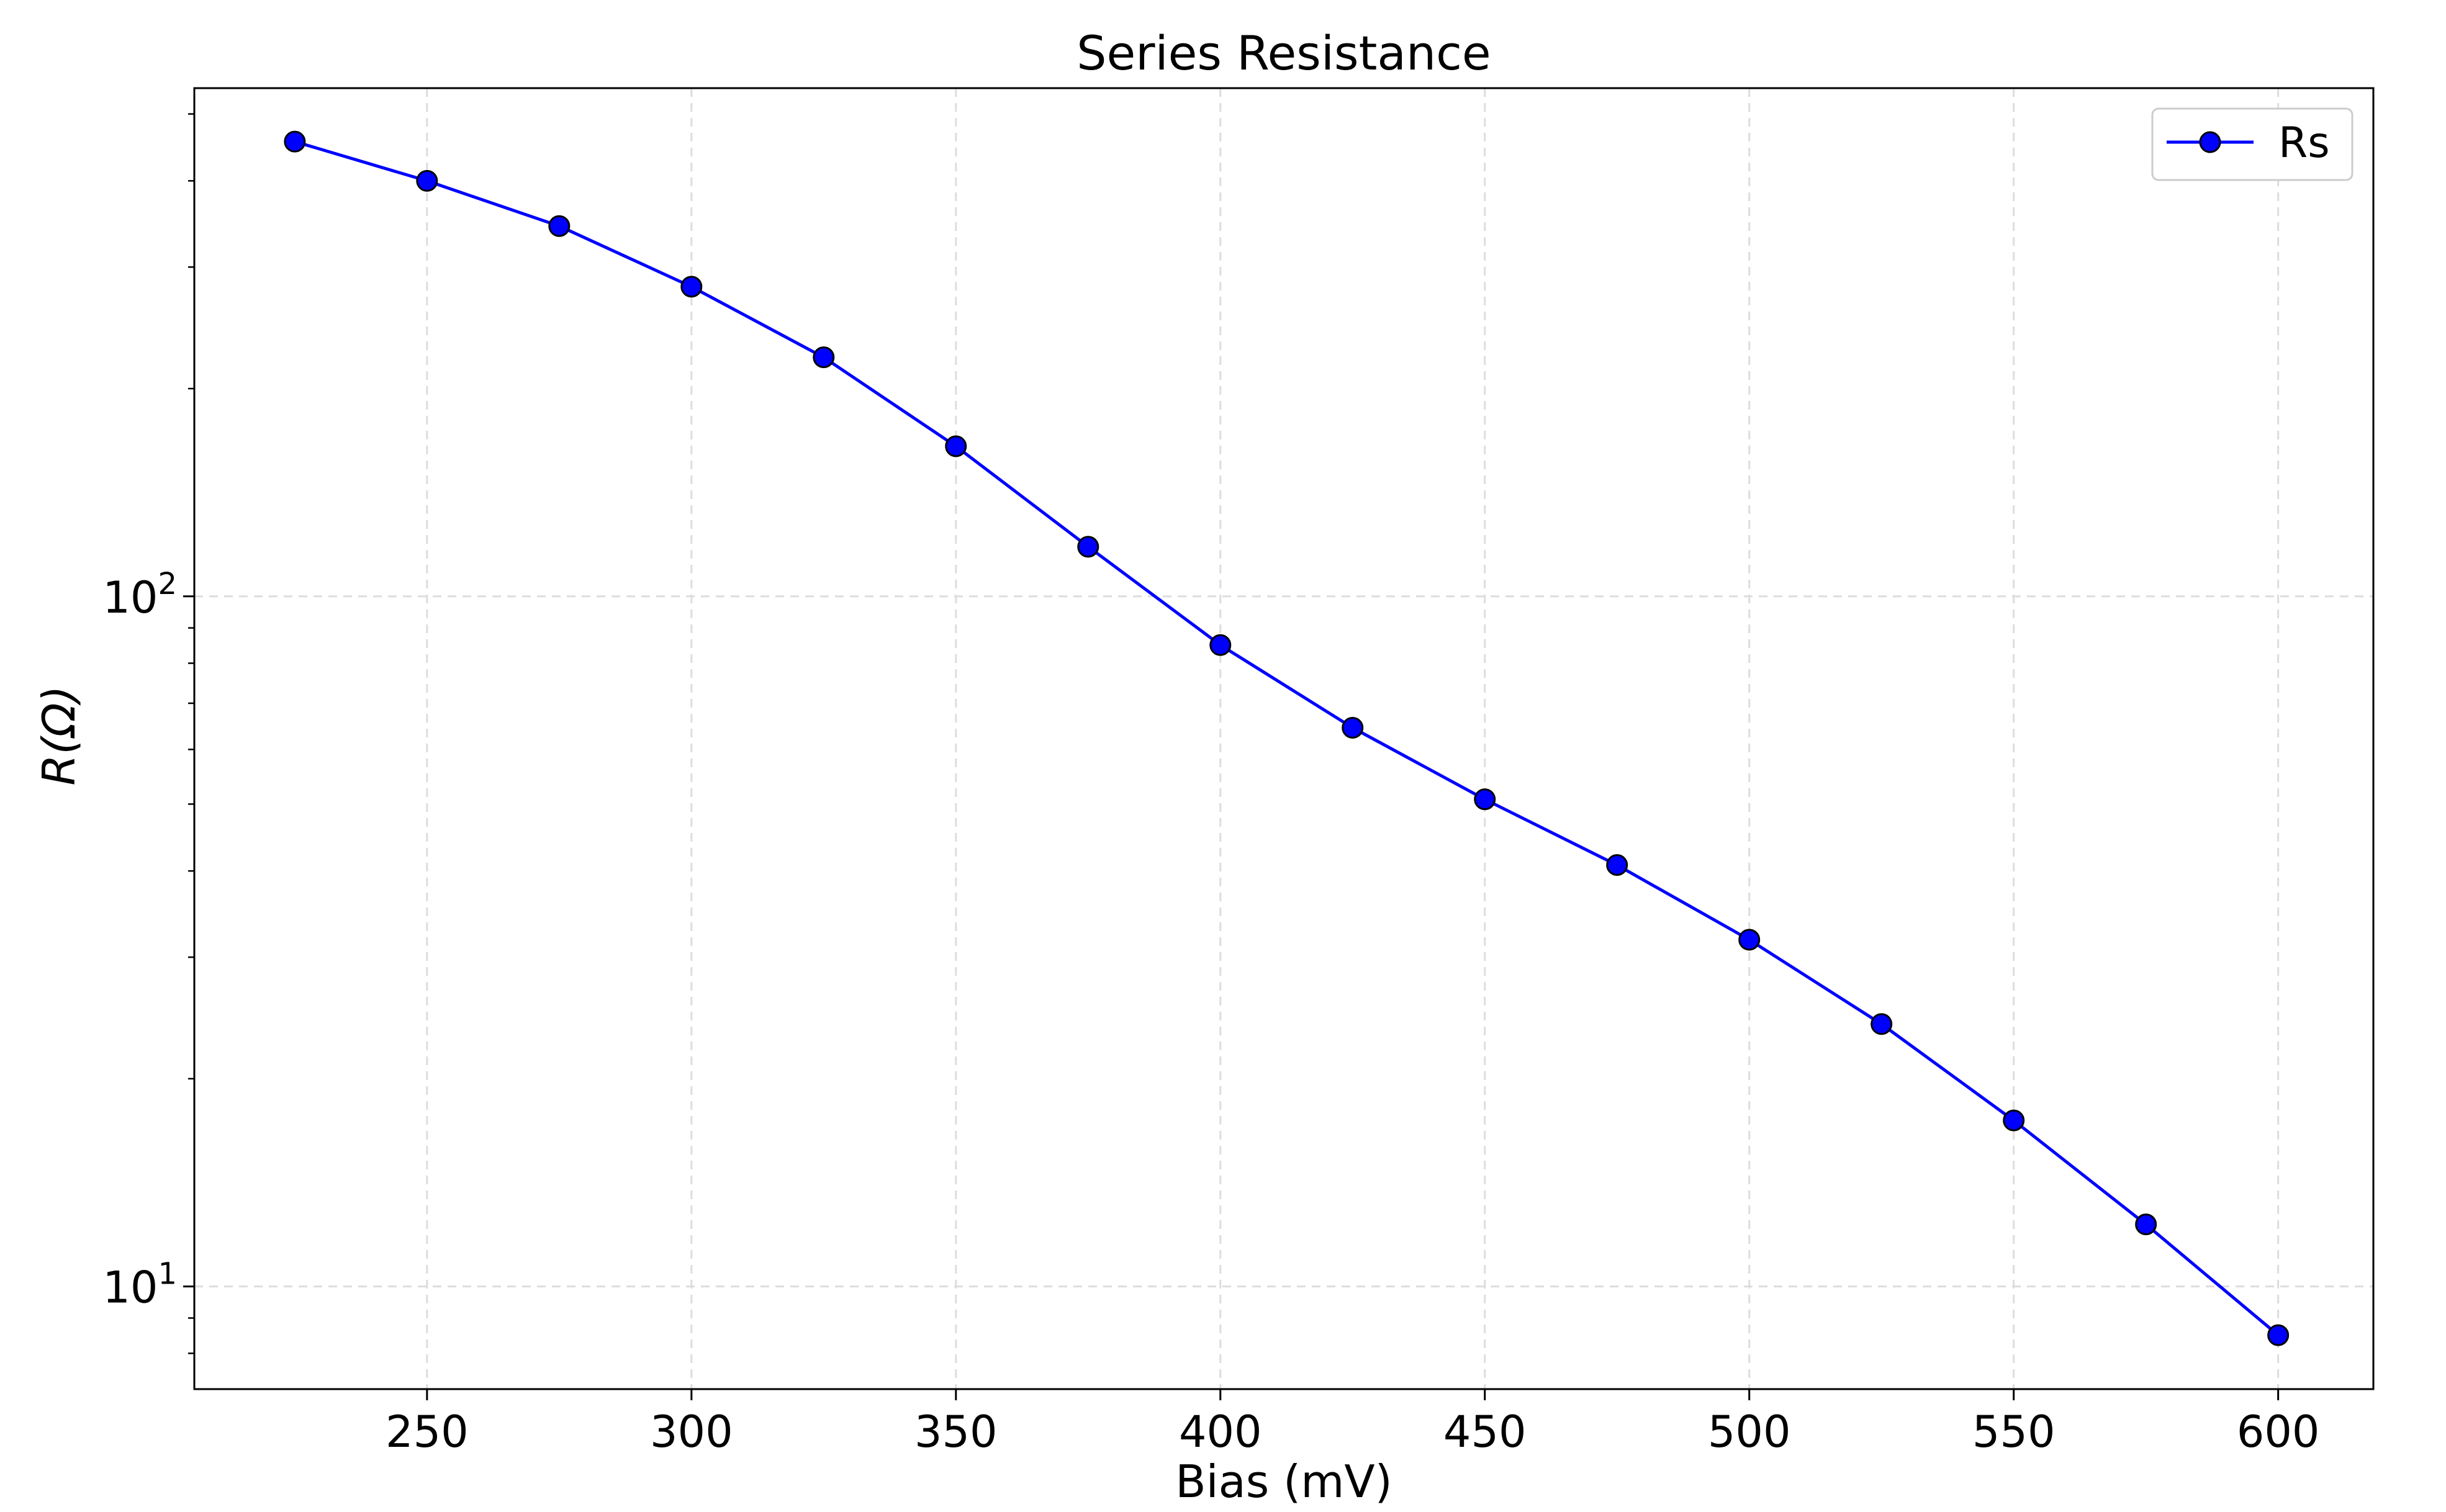 The width and height of the screenshot is (2446, 1512). I want to click on y-axis-ticks: 10¹ 10², so click(148, 733).